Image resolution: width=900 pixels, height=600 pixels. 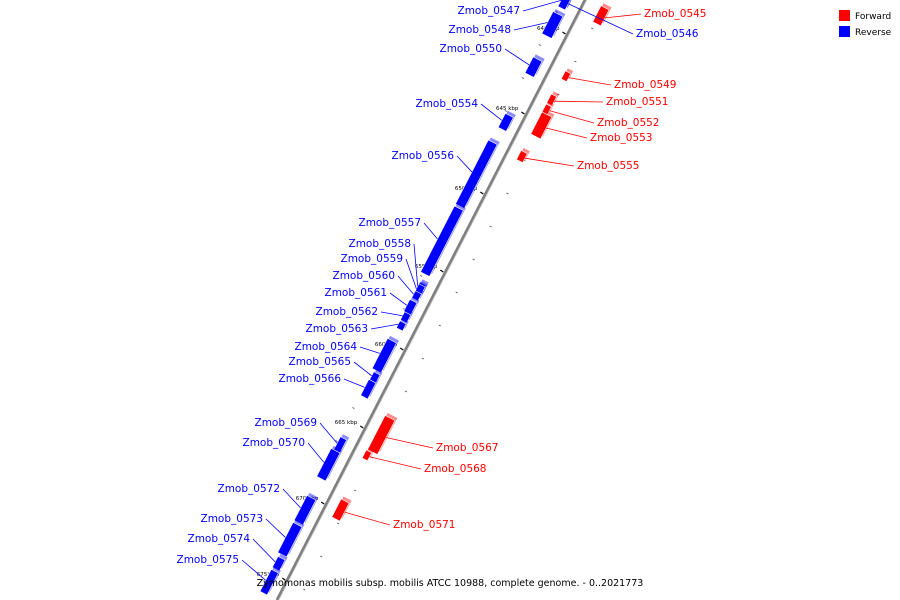 I want to click on gene-label: Zmob_0555, so click(x=608, y=166).